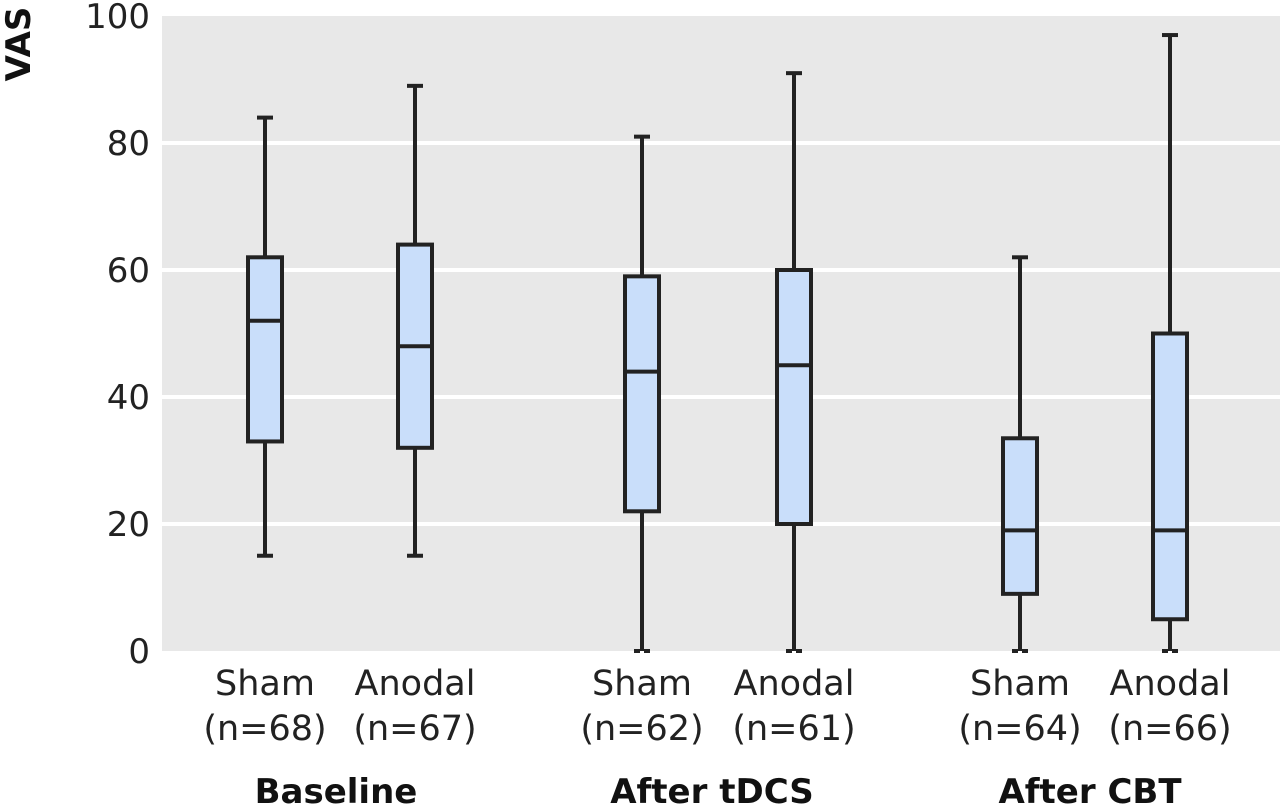  Describe the element at coordinates (128, 144) in the screenshot. I see `y-tick-label: 80` at that location.